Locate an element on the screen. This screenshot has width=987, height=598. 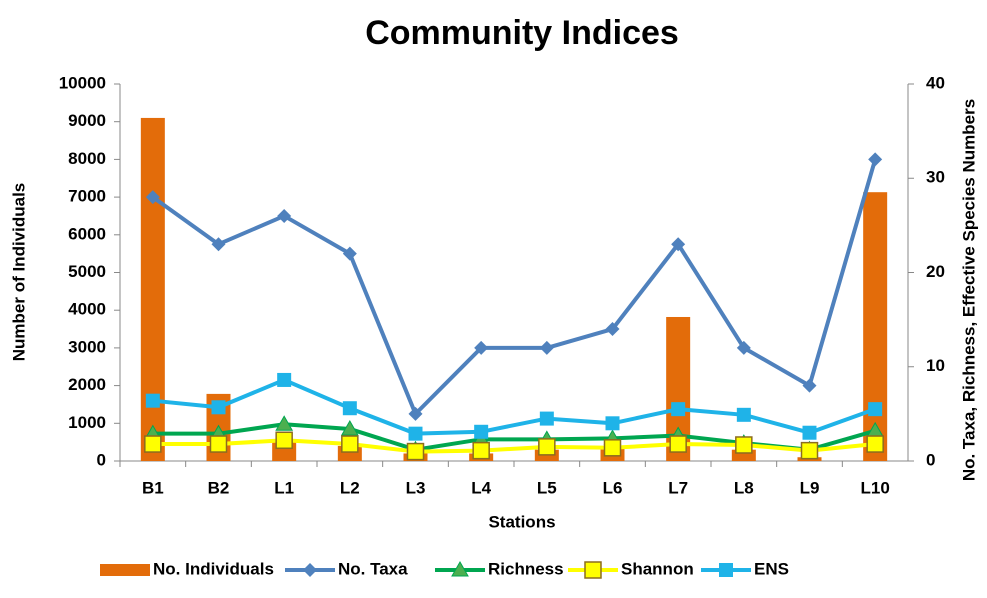
y-tick-label: 1000 is located at coordinates (87, 422).